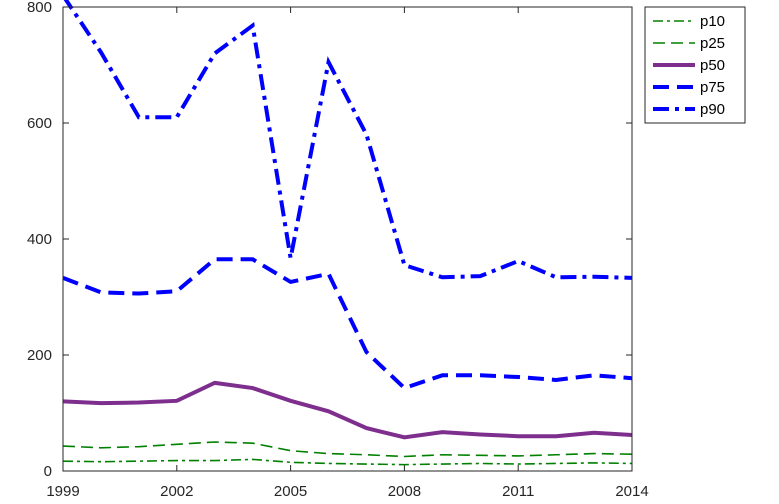 The height and width of the screenshot is (504, 779). Describe the element at coordinates (712, 109) in the screenshot. I see `legend-label-p90: p90` at that location.